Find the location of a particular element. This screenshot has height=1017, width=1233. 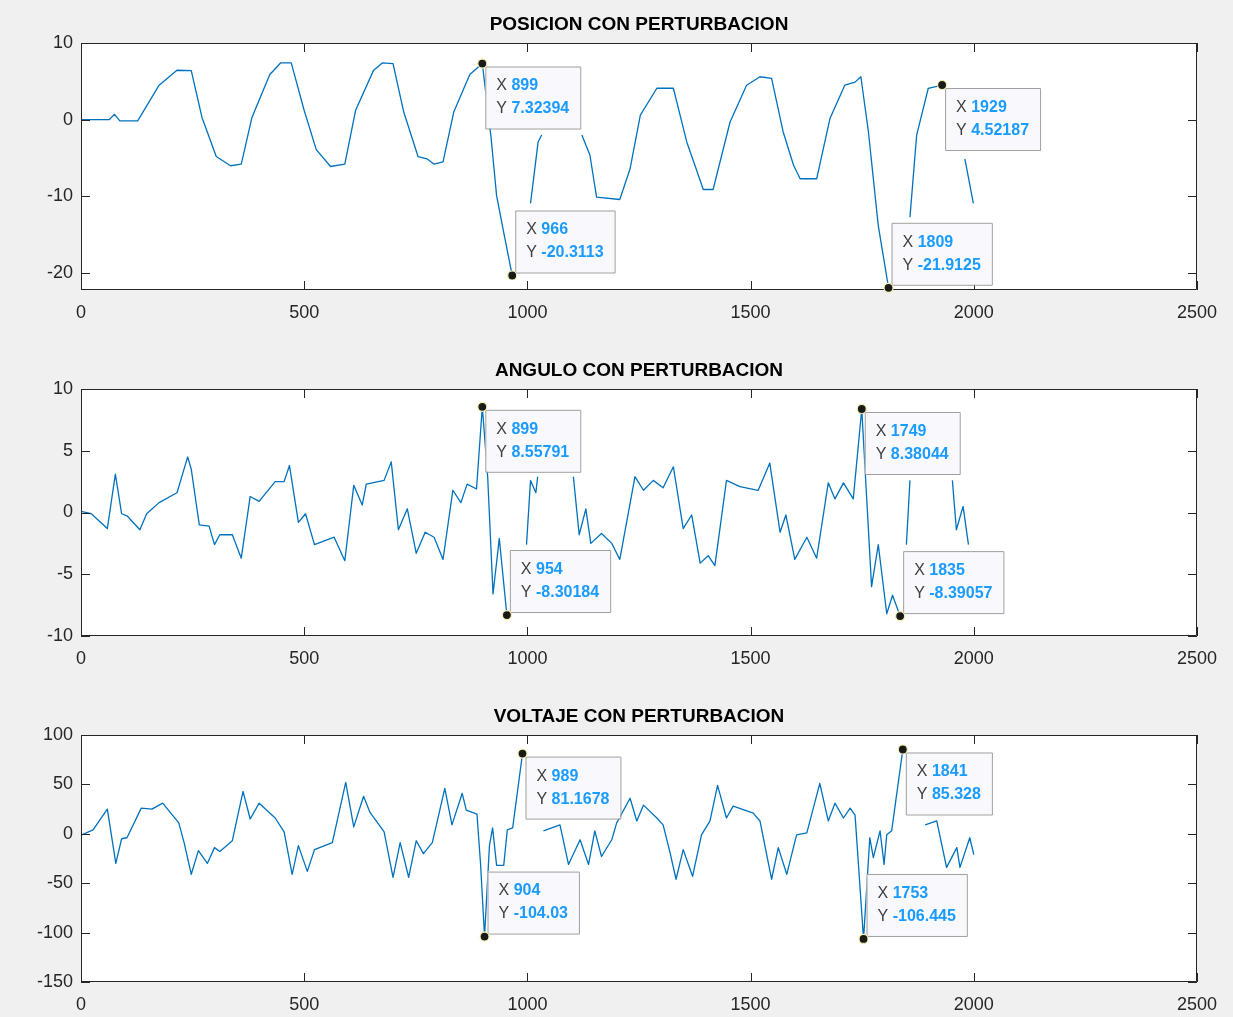

y-tick-label: -100 is located at coordinates (54, 931).